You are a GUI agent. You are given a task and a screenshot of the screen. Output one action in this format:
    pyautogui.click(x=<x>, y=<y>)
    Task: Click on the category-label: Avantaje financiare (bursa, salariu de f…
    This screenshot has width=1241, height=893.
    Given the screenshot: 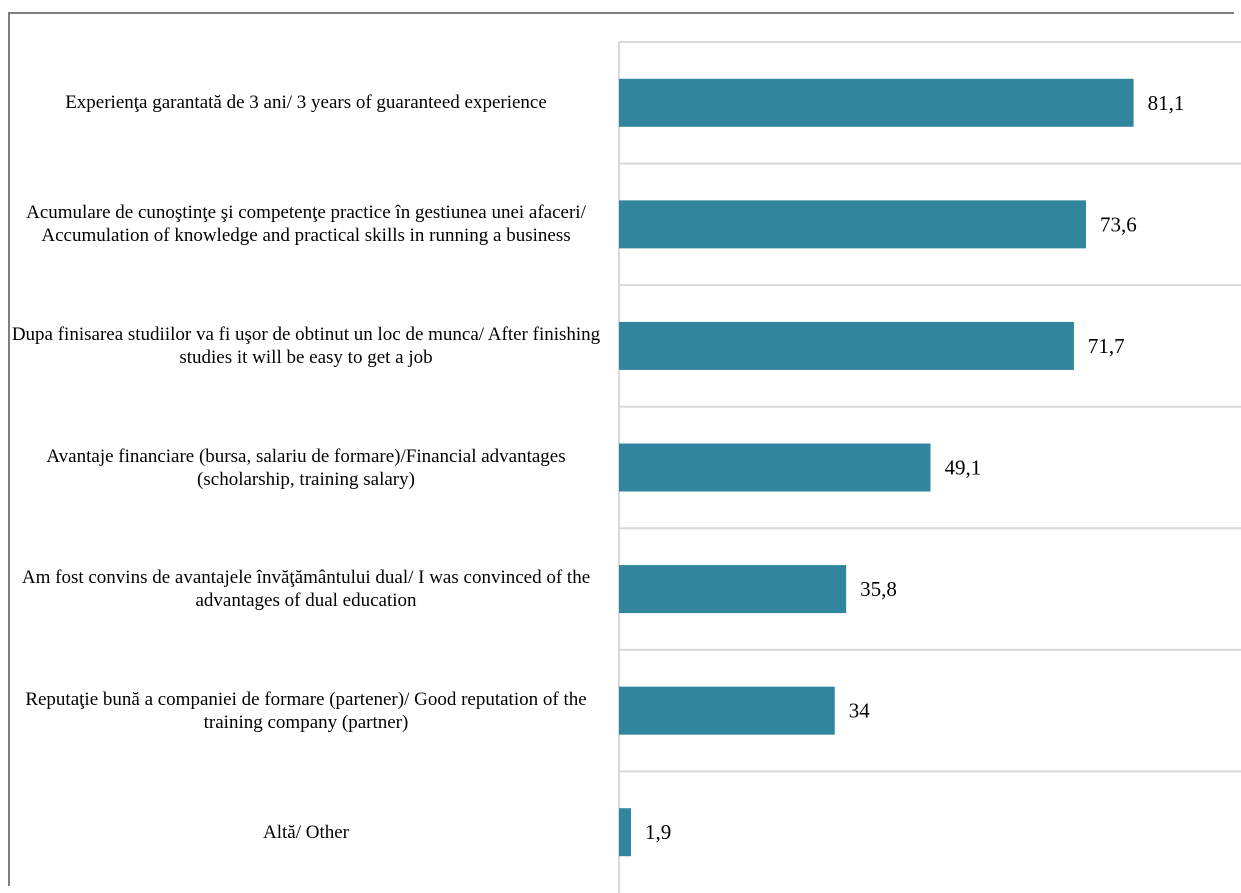 What is the action you would take?
    pyautogui.click(x=306, y=467)
    